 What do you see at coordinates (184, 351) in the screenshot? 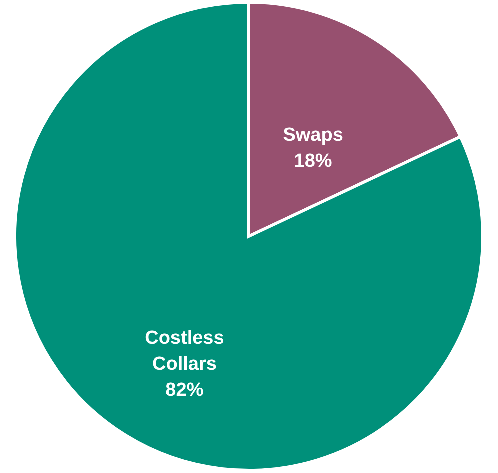
I see `slice-label: Costless Collars` at bounding box center [184, 351].